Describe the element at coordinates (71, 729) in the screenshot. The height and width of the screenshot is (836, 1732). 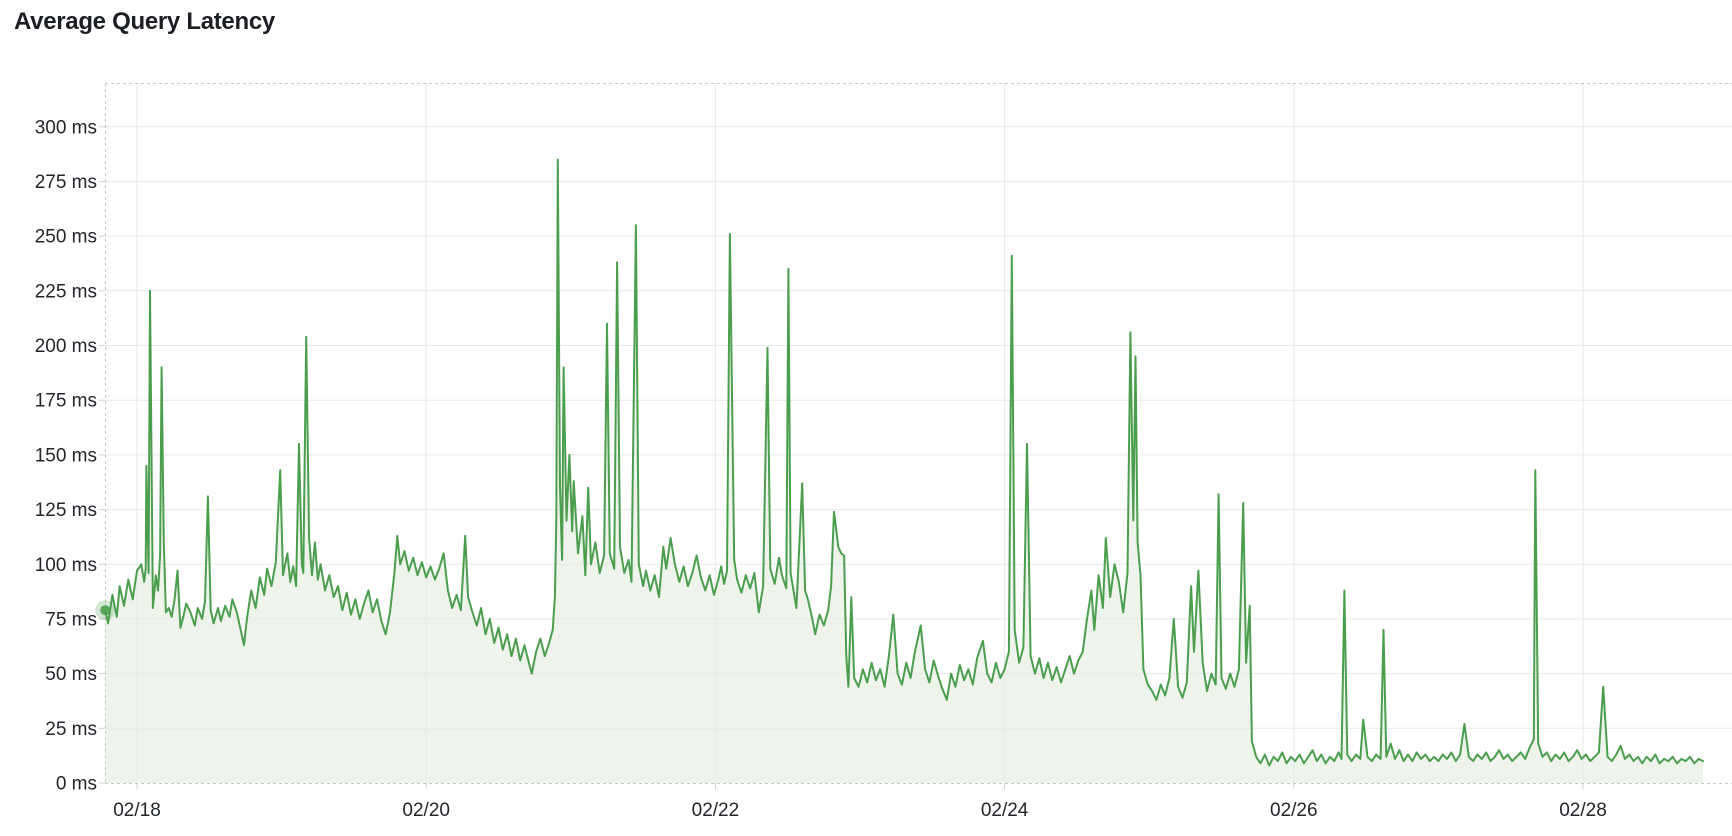
I see `y-axis-label: 25 ms` at that location.